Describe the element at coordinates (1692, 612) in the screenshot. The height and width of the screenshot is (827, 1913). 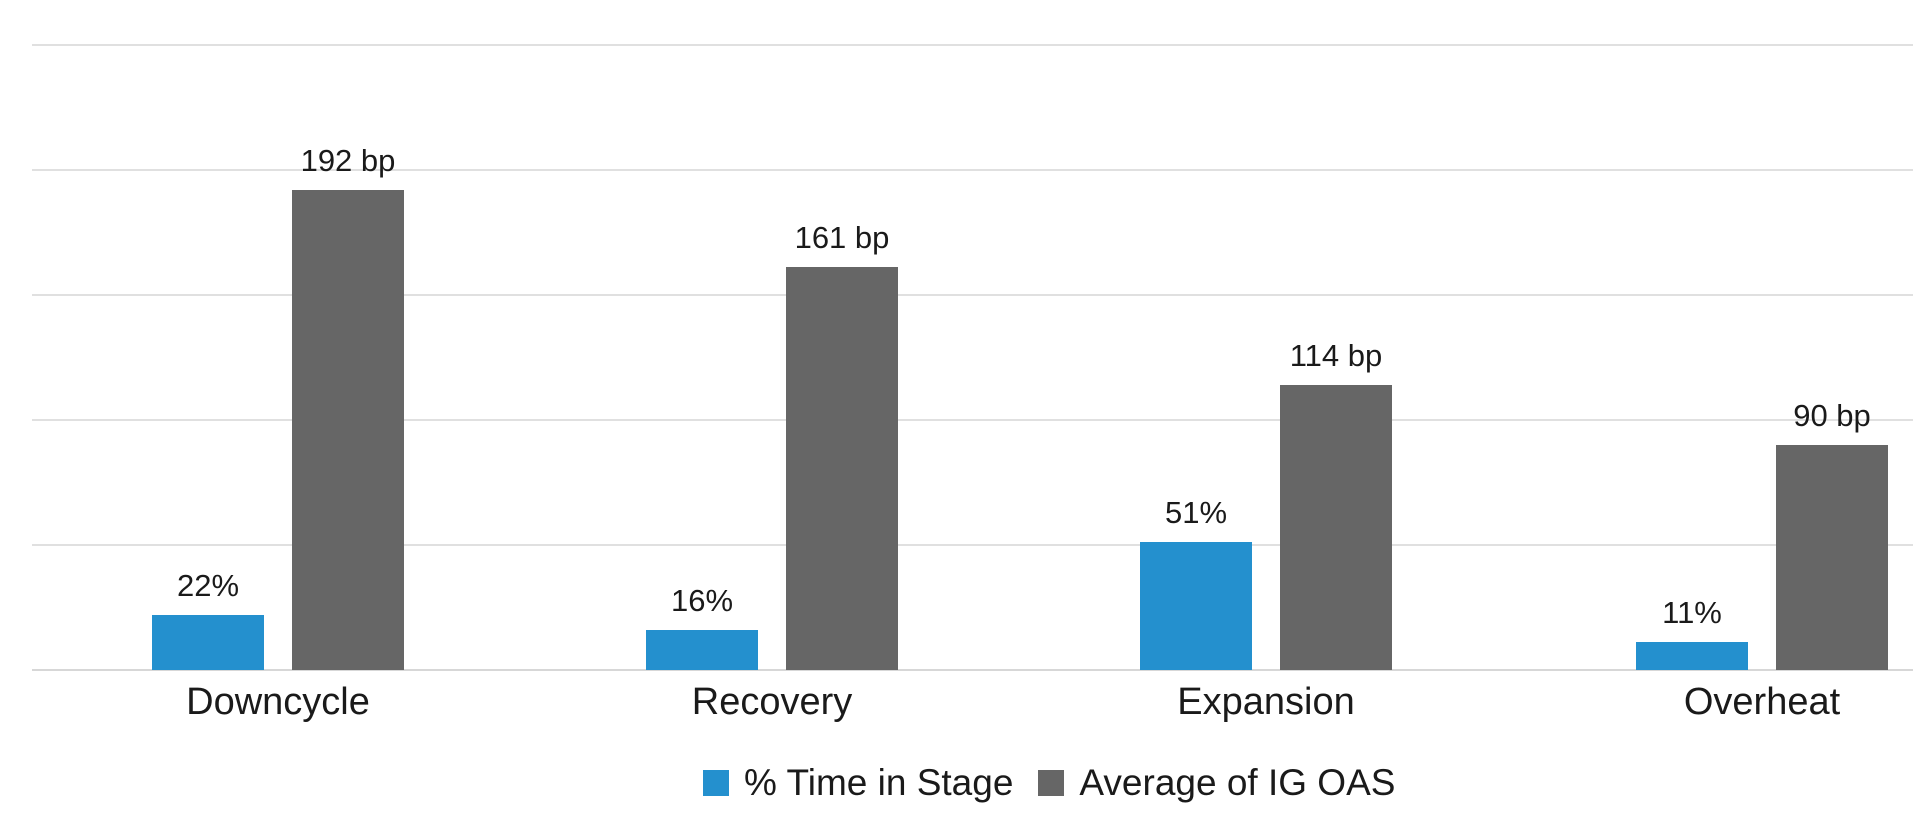
I see `bar-label-pct-time-overheat: 11%` at that location.